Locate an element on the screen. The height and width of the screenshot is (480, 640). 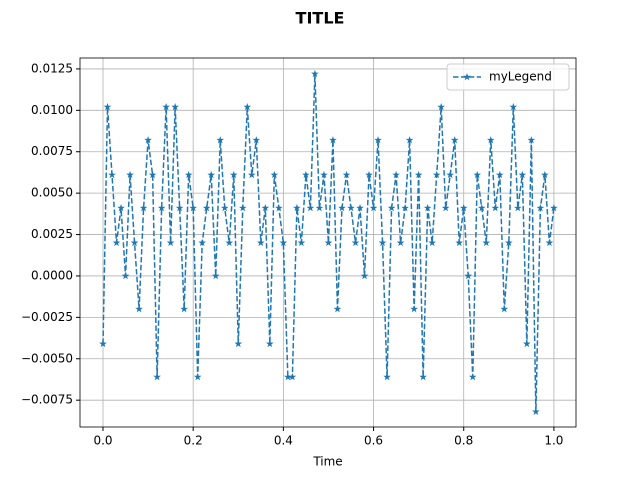
legend-marker is located at coordinates (467, 77).